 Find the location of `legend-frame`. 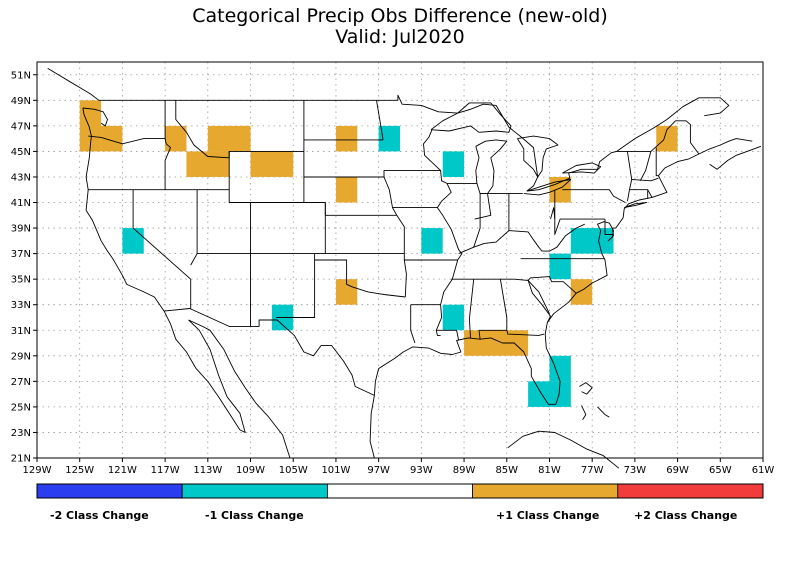

legend-frame is located at coordinates (400, 491).